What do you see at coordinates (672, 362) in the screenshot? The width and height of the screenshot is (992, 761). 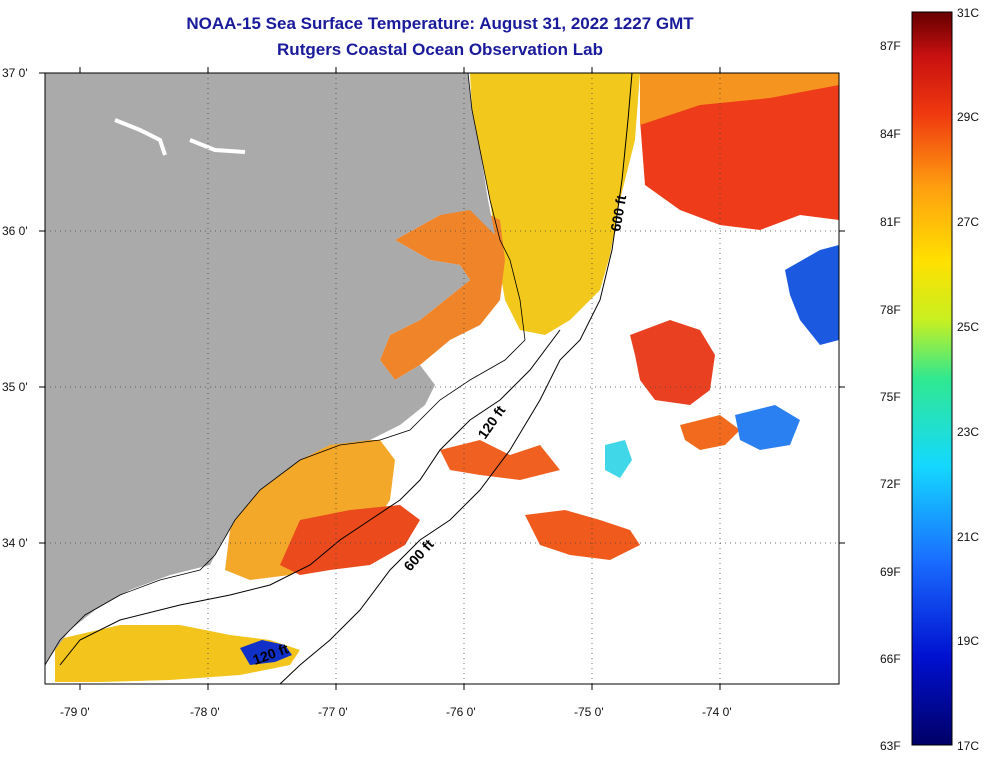 I see `warm-eddy` at bounding box center [672, 362].